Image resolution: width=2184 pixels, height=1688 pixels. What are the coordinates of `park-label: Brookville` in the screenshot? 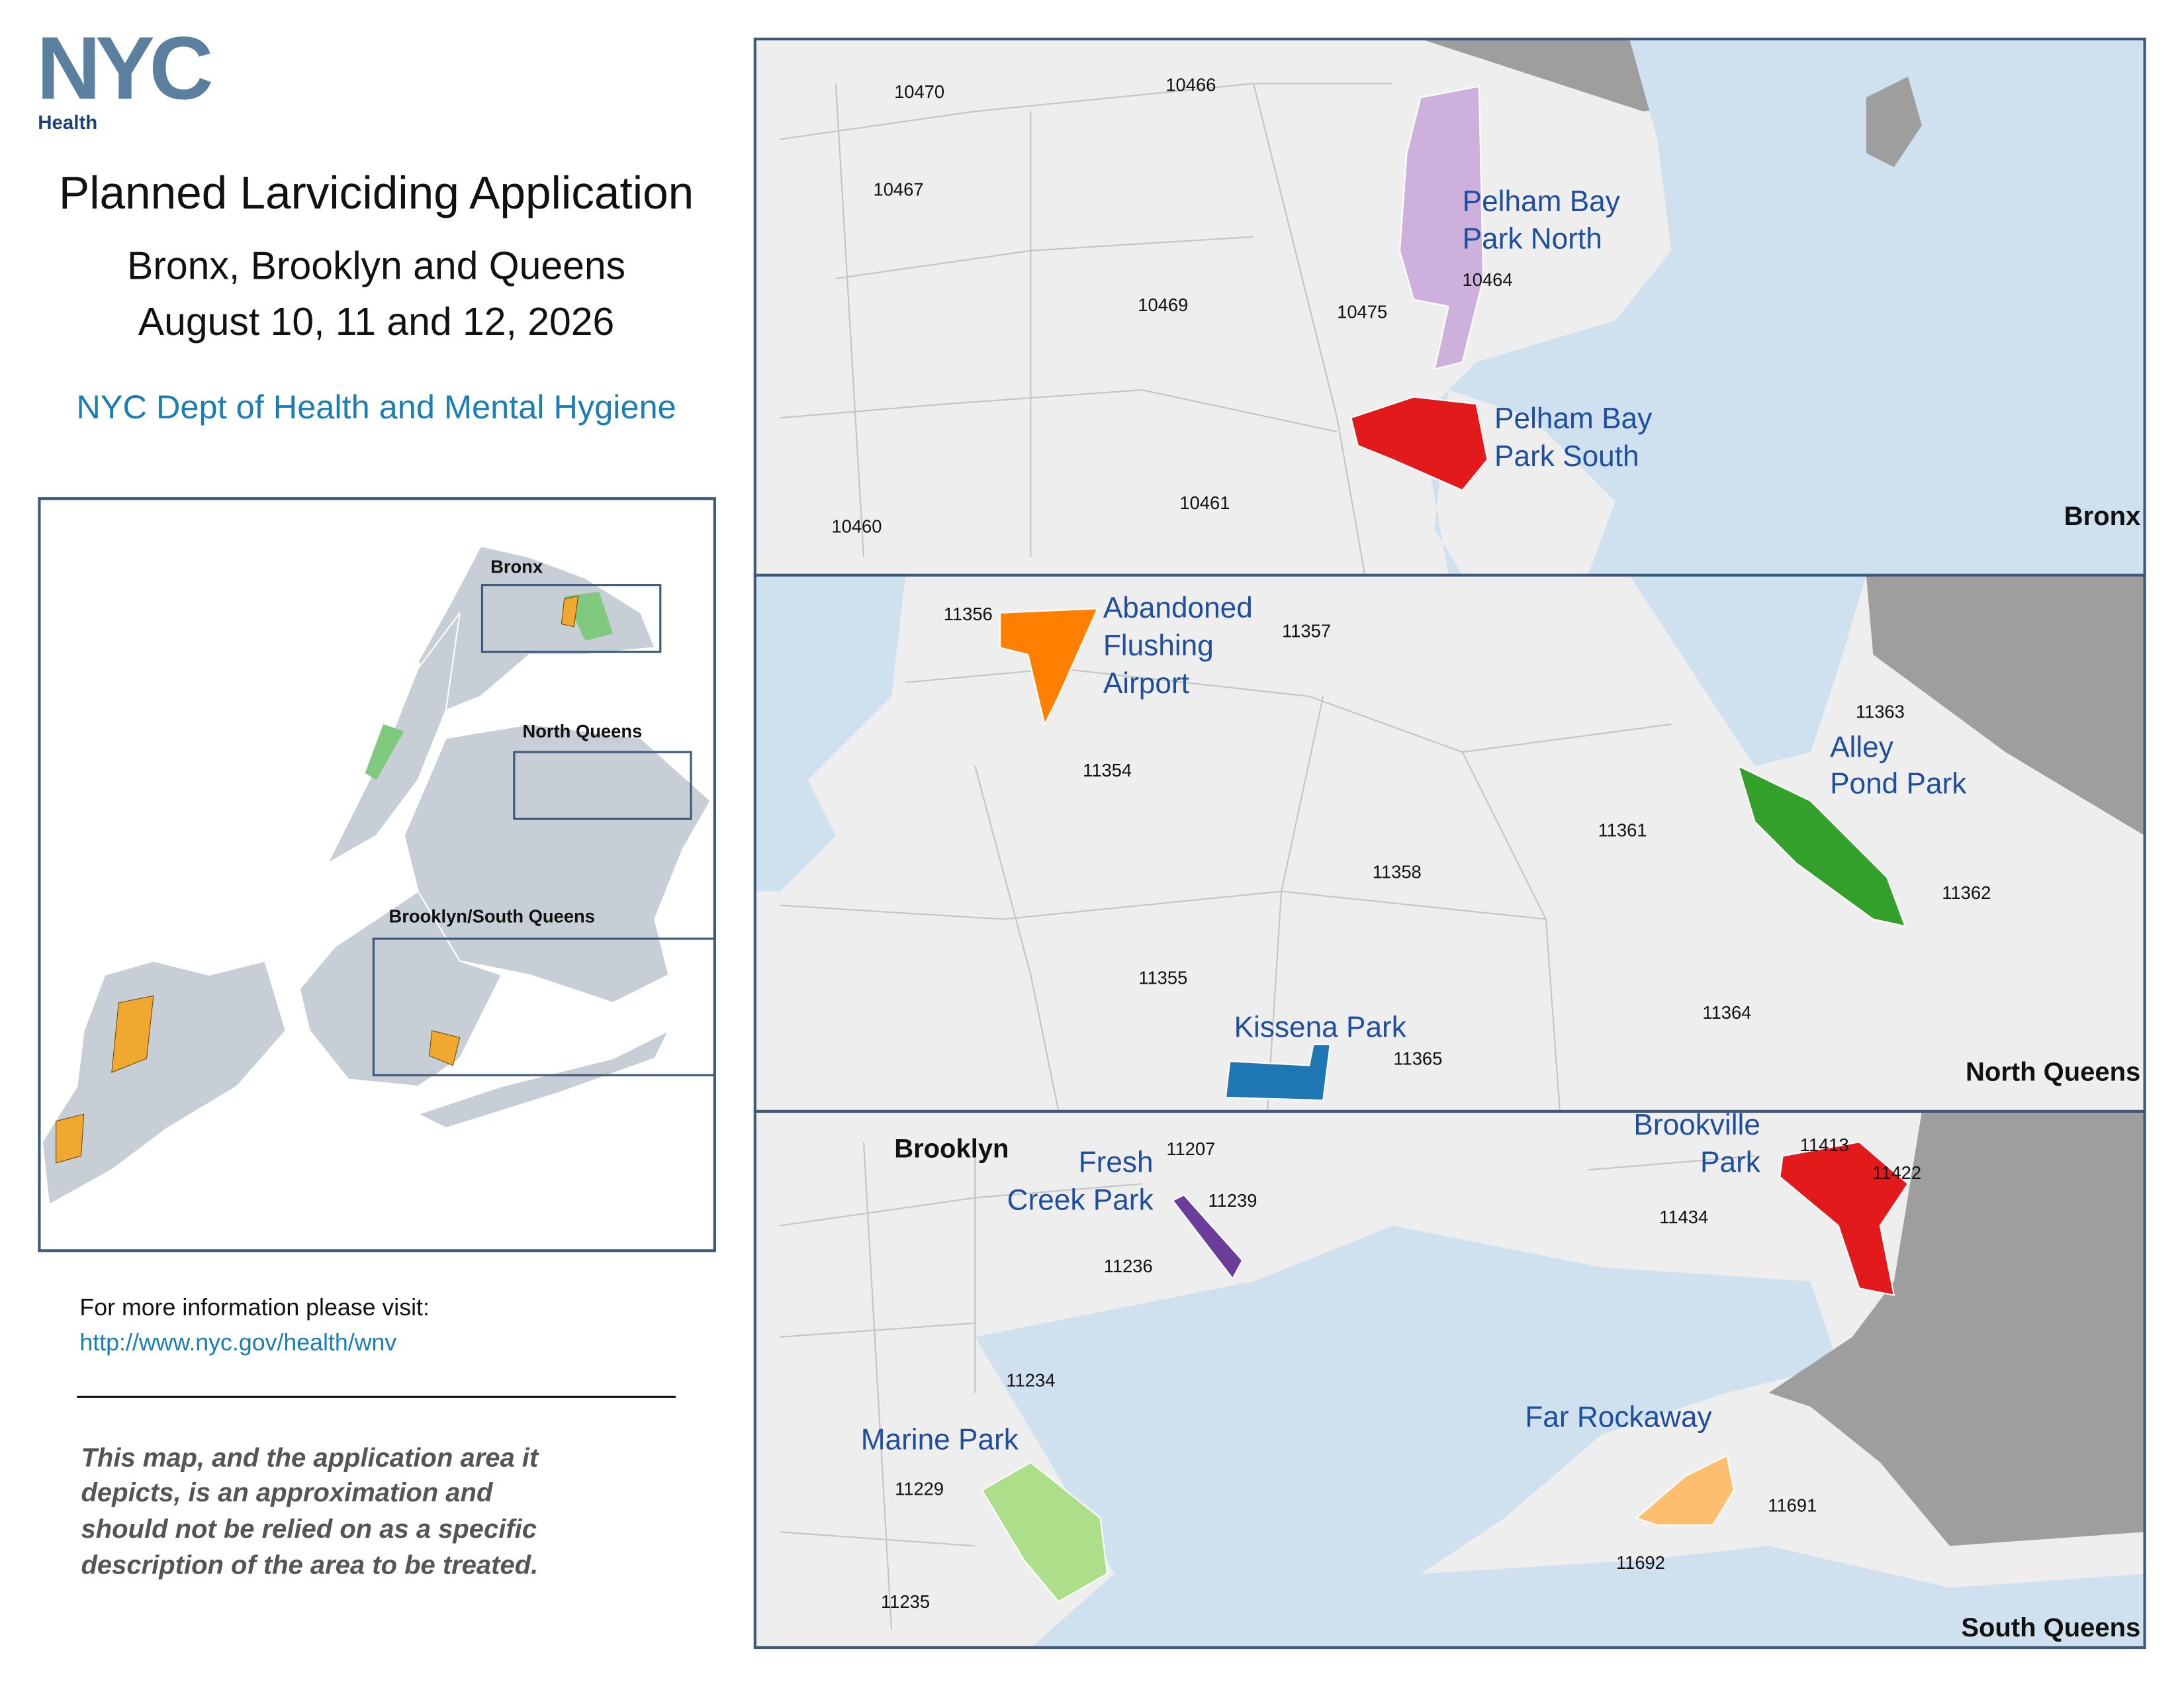 It's located at (1696, 1125).